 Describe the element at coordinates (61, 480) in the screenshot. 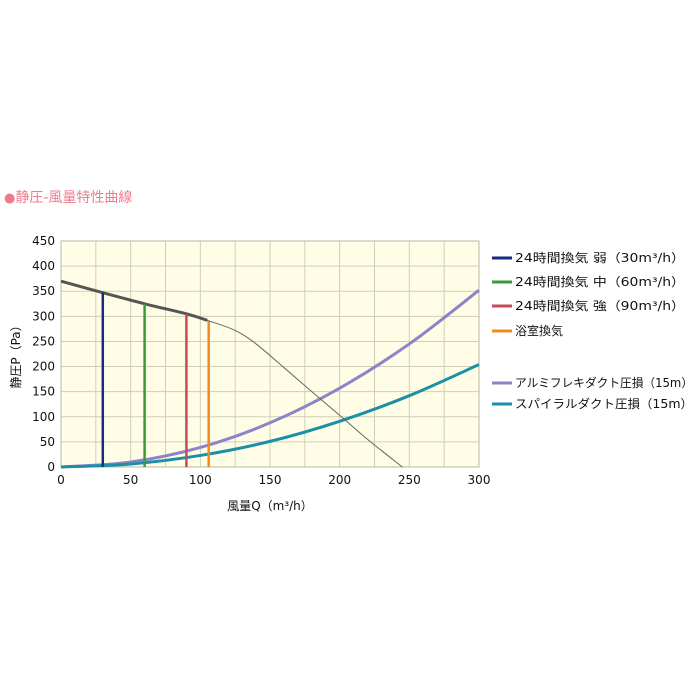

I see `x-tick-label: 0` at that location.